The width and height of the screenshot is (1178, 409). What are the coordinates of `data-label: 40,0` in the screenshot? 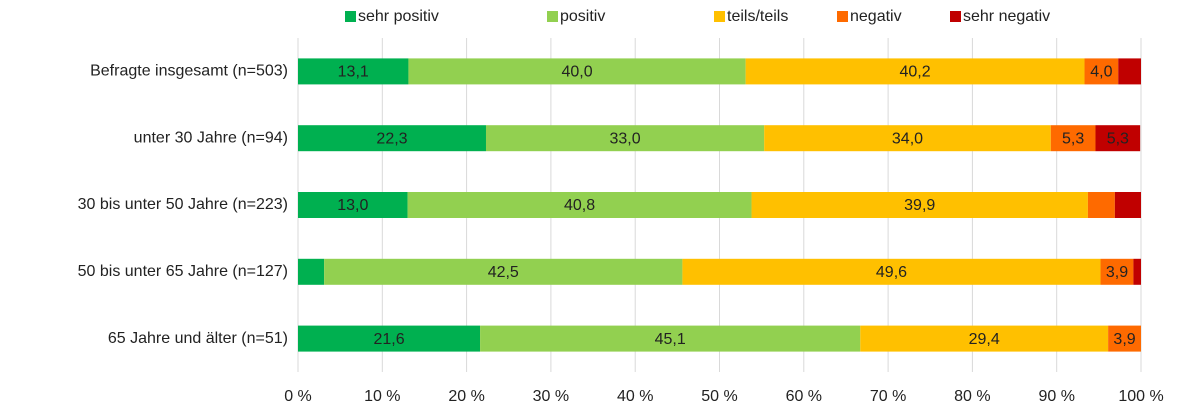 It's located at (576, 72).